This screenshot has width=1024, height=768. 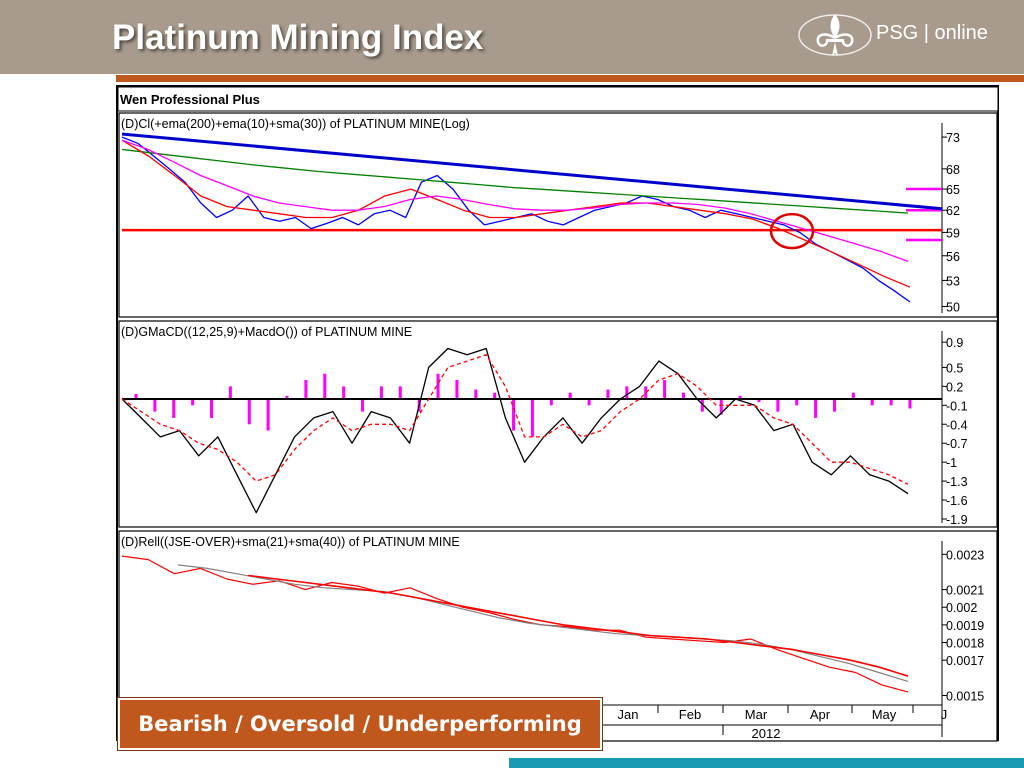 What do you see at coordinates (957, 406) in the screenshot?
I see `macd-y-tick-label: -0.1` at bounding box center [957, 406].